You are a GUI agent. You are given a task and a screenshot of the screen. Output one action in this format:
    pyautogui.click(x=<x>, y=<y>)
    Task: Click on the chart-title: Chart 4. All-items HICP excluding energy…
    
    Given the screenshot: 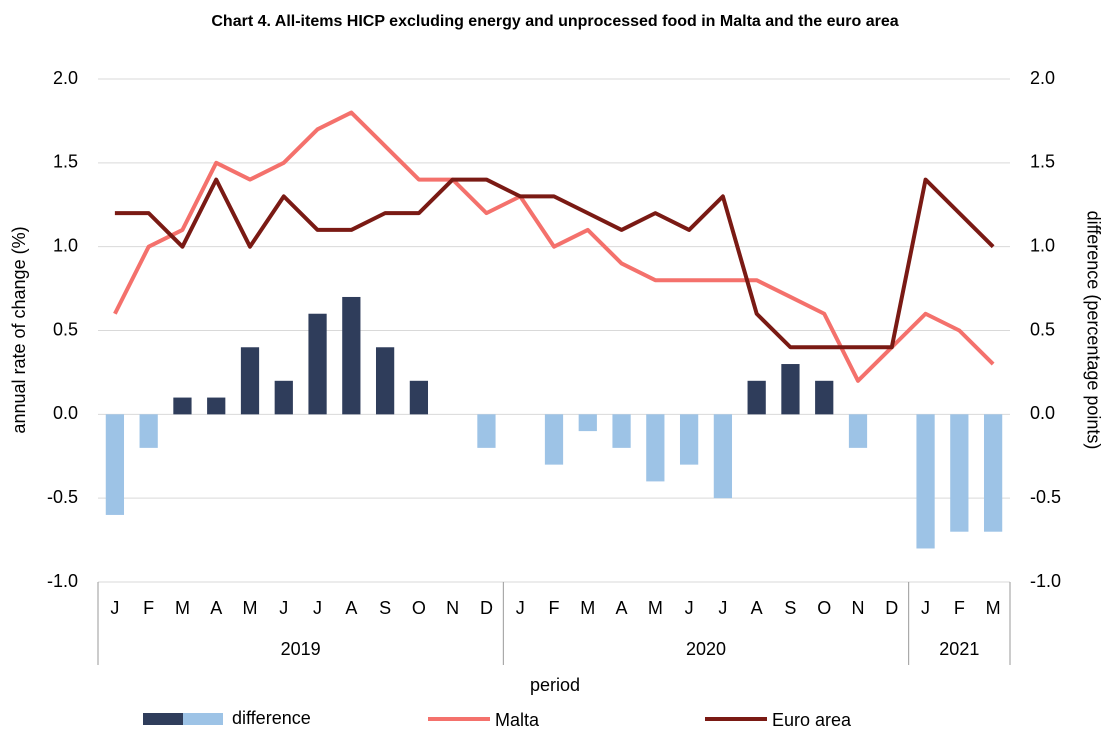 What is the action you would take?
    pyautogui.click(x=554, y=21)
    